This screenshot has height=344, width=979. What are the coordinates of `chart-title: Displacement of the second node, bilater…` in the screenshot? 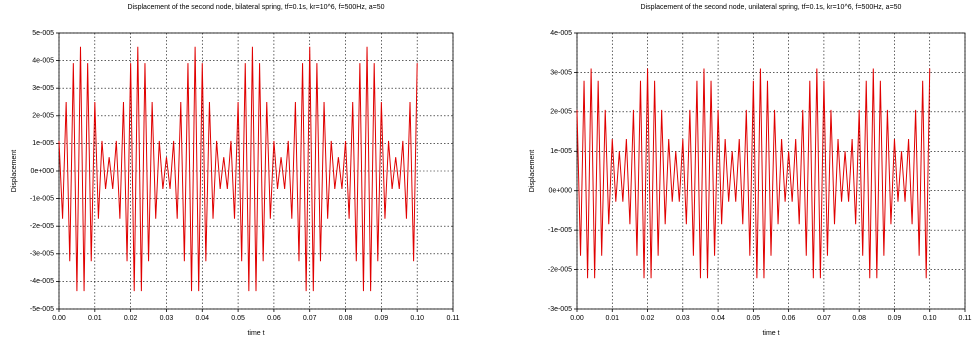 It's located at (256, 7).